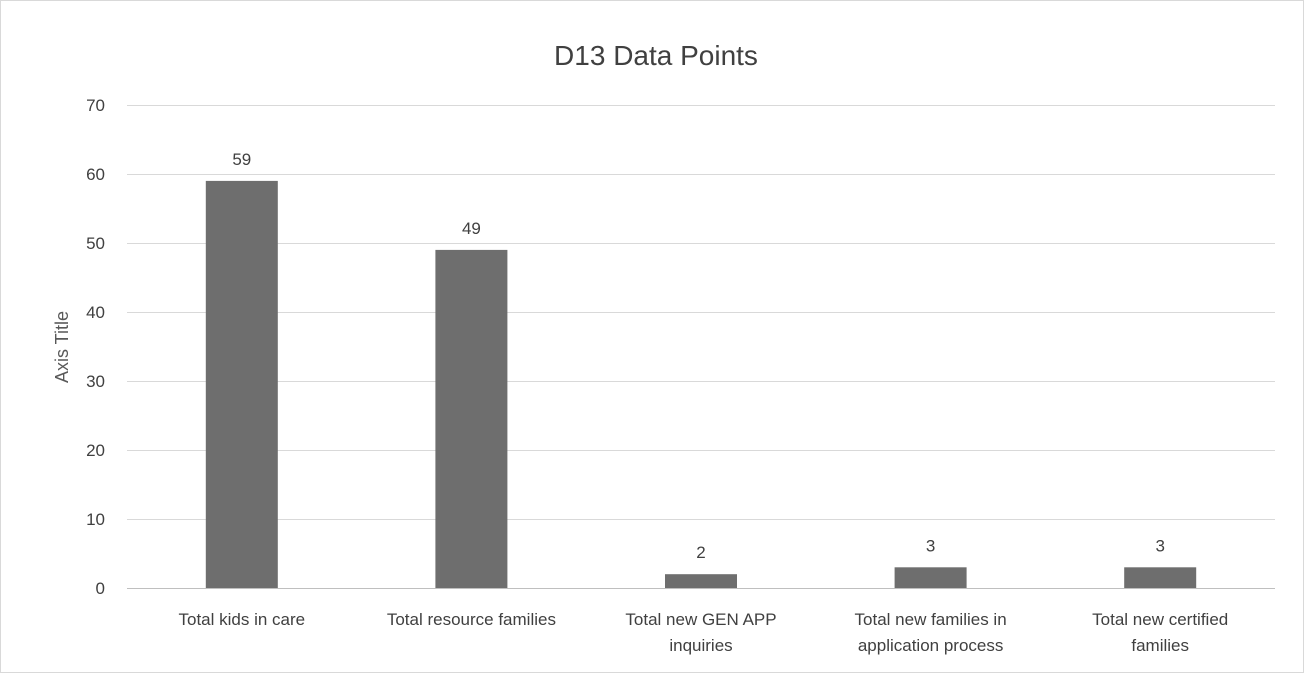 The width and height of the screenshot is (1306, 675). Describe the element at coordinates (95, 312) in the screenshot. I see `y-tick-label: 40` at that location.